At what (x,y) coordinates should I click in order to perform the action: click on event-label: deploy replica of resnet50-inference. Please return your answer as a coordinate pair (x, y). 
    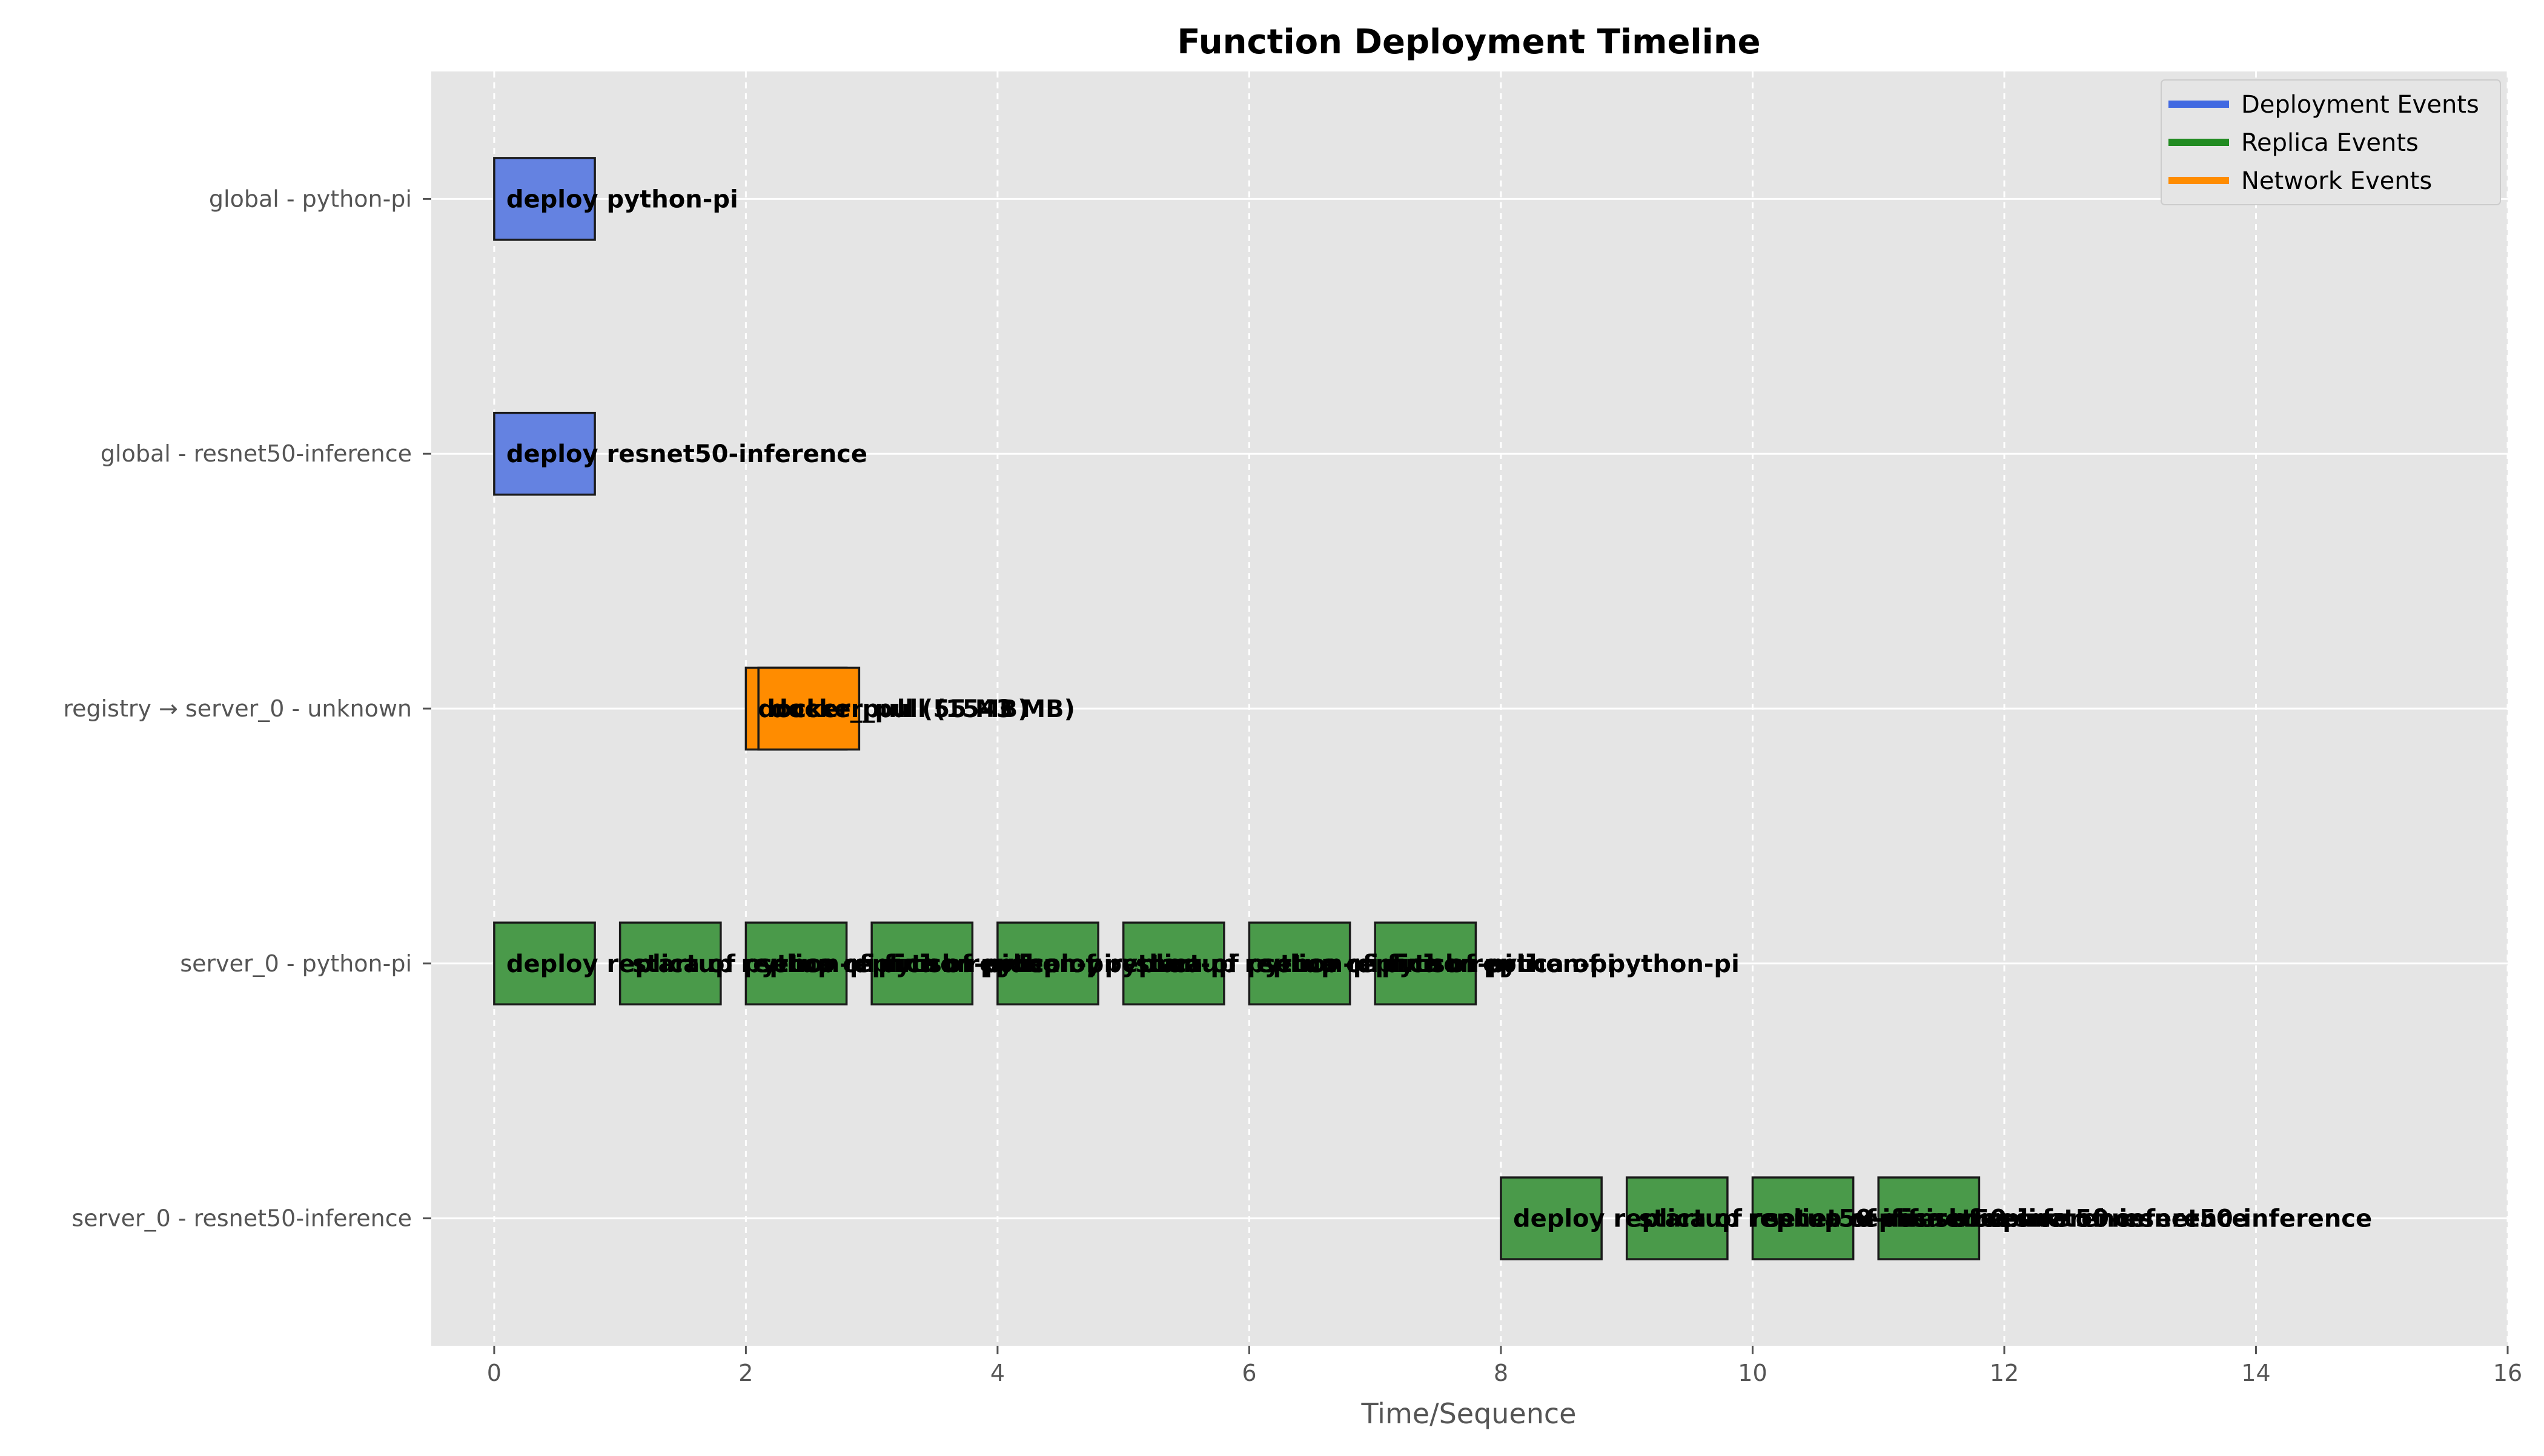
    Looking at the image, I should click on (1762, 1219).